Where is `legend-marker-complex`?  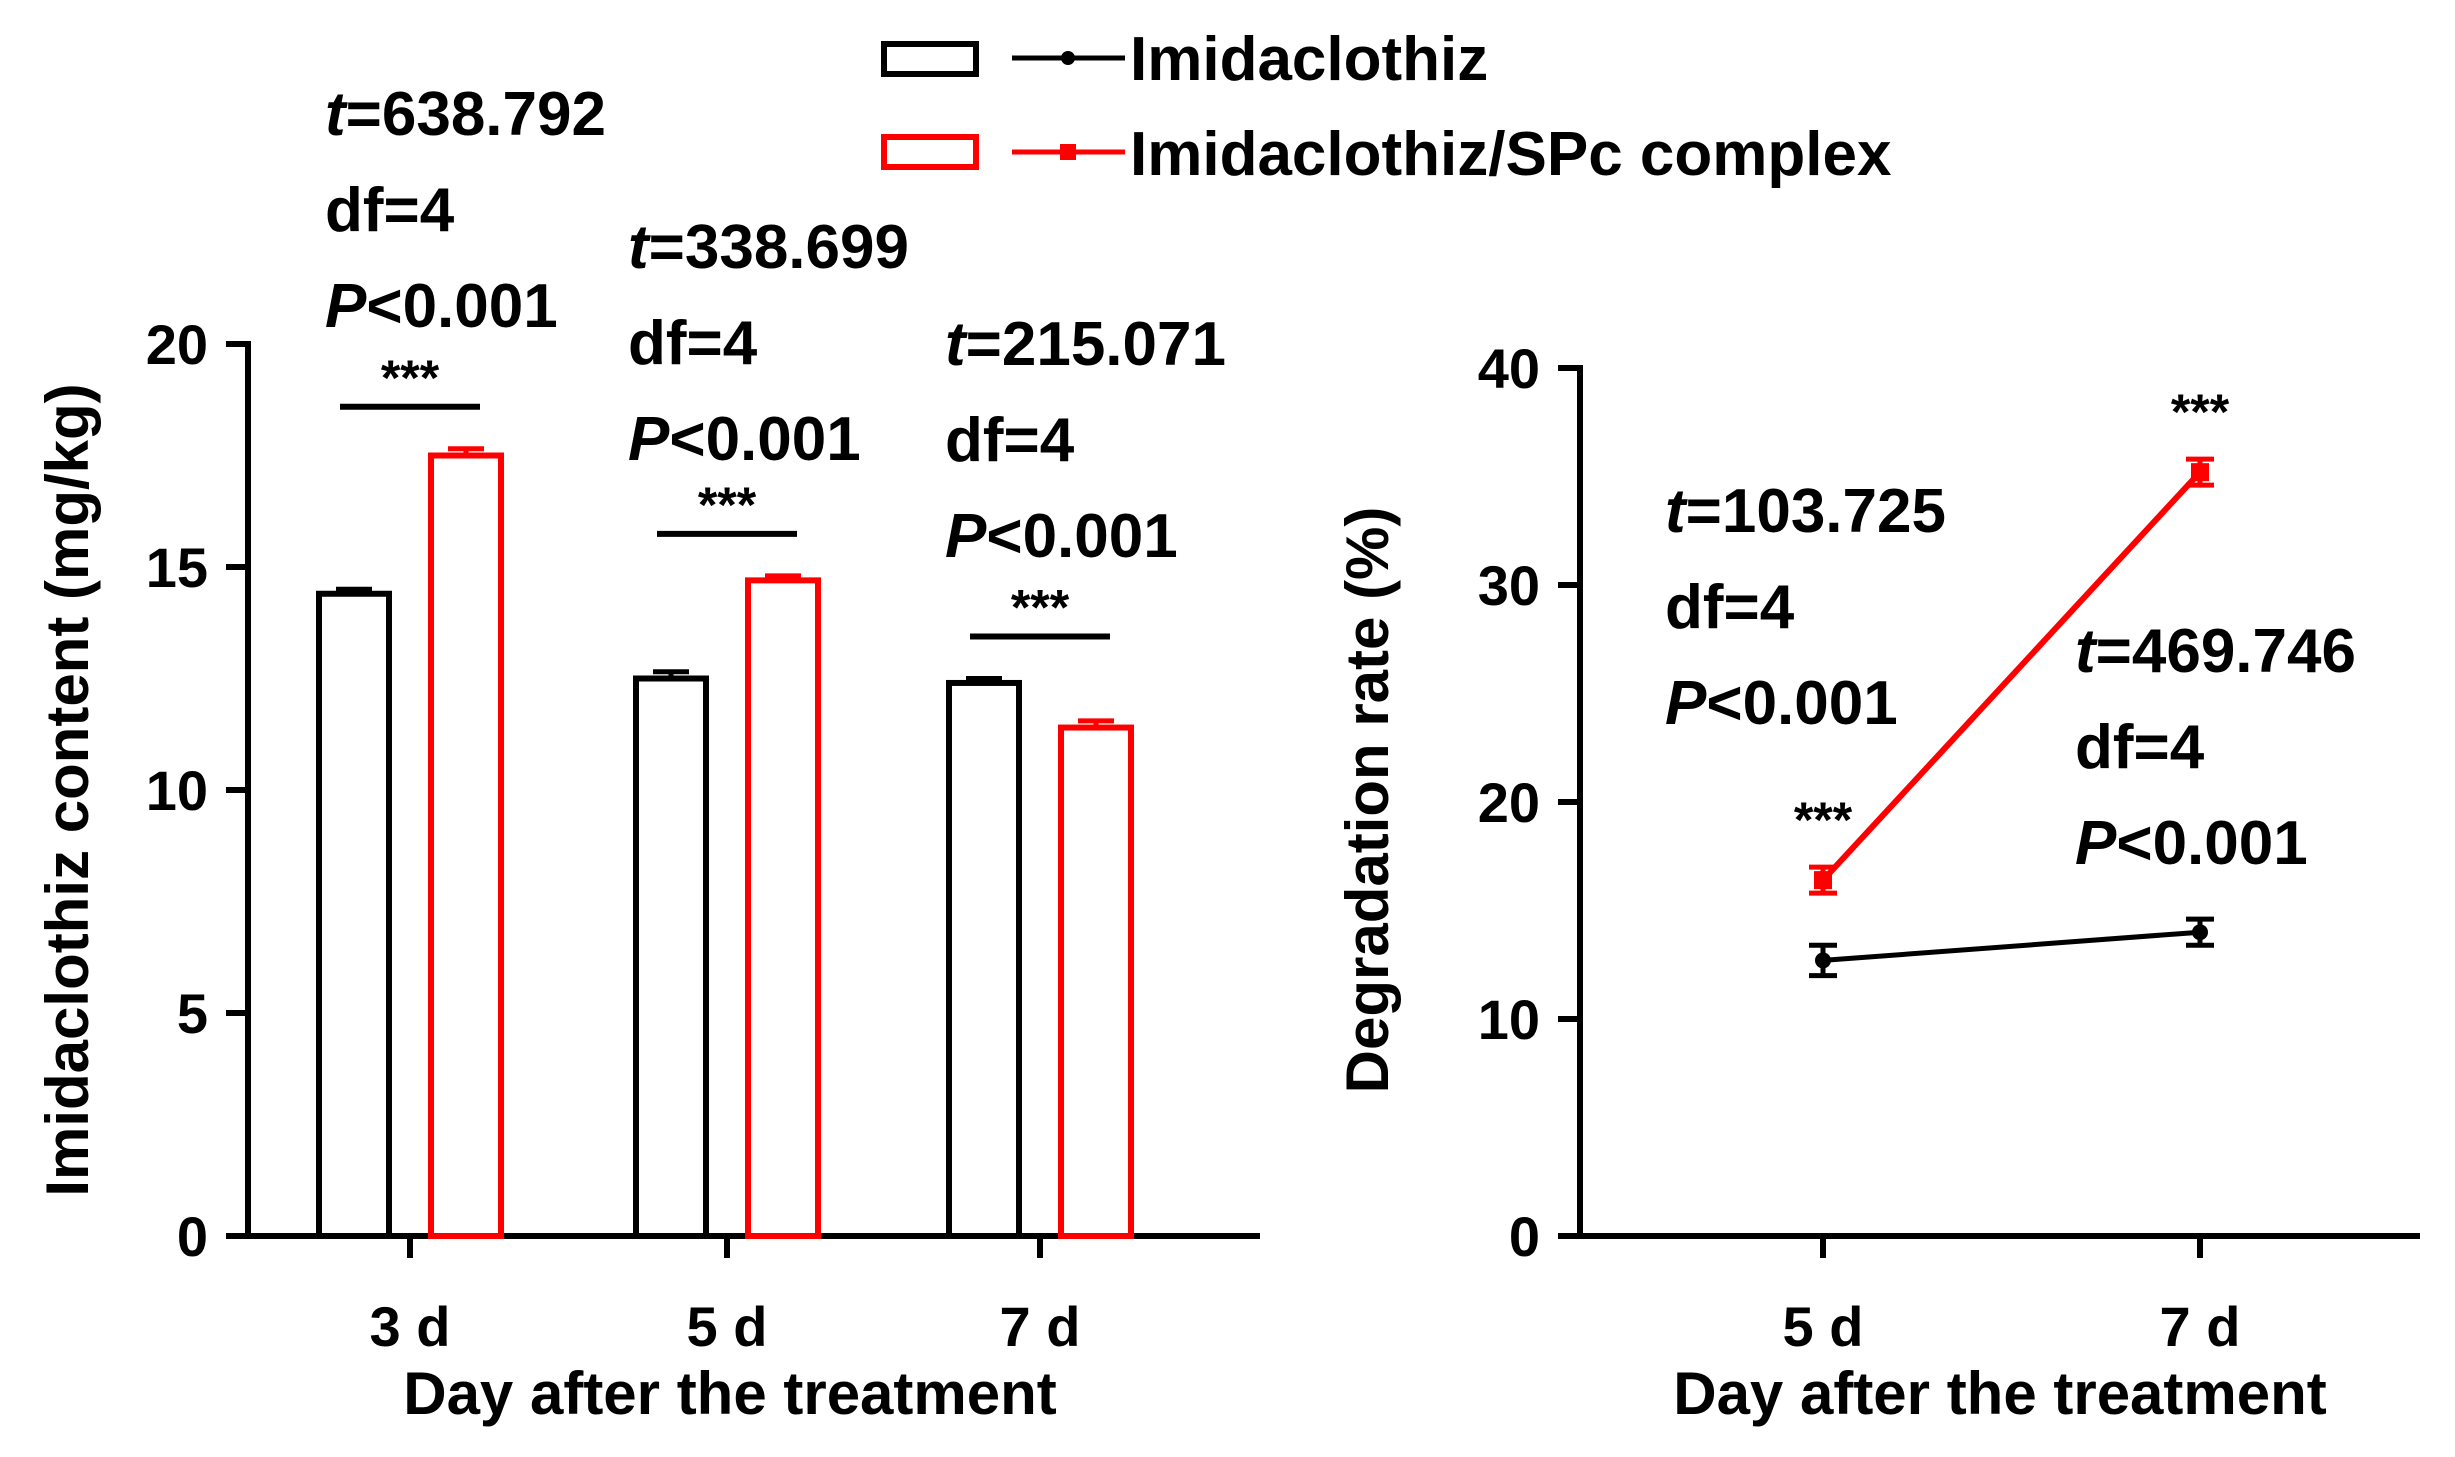
legend-marker-complex is located at coordinates (1068, 152).